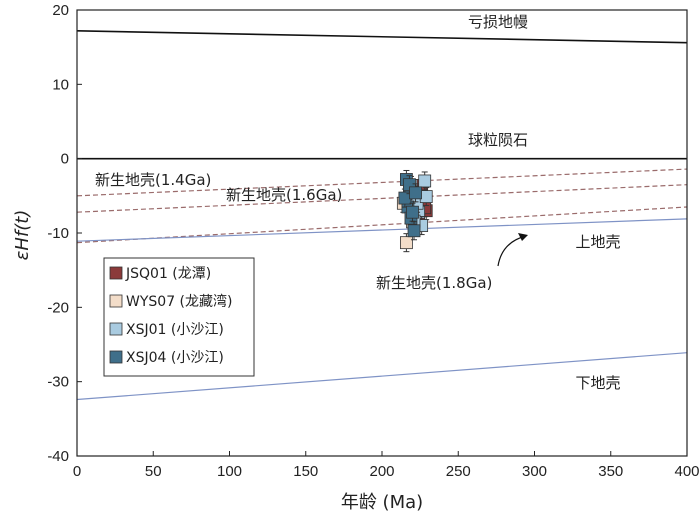 The image size is (700, 517). Describe the element at coordinates (77, 471) in the screenshot. I see `x-tick-label: 0` at that location.